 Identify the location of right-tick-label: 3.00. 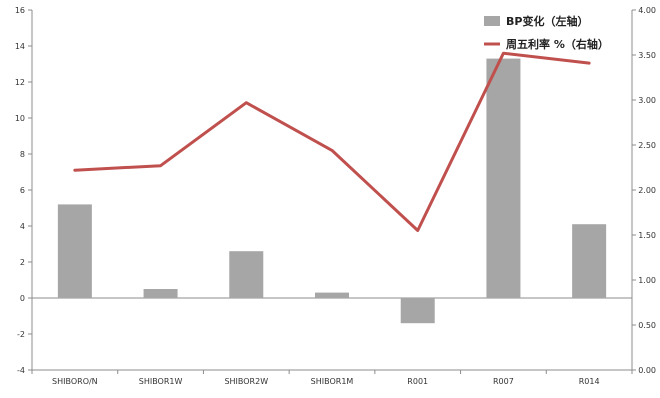
(647, 100).